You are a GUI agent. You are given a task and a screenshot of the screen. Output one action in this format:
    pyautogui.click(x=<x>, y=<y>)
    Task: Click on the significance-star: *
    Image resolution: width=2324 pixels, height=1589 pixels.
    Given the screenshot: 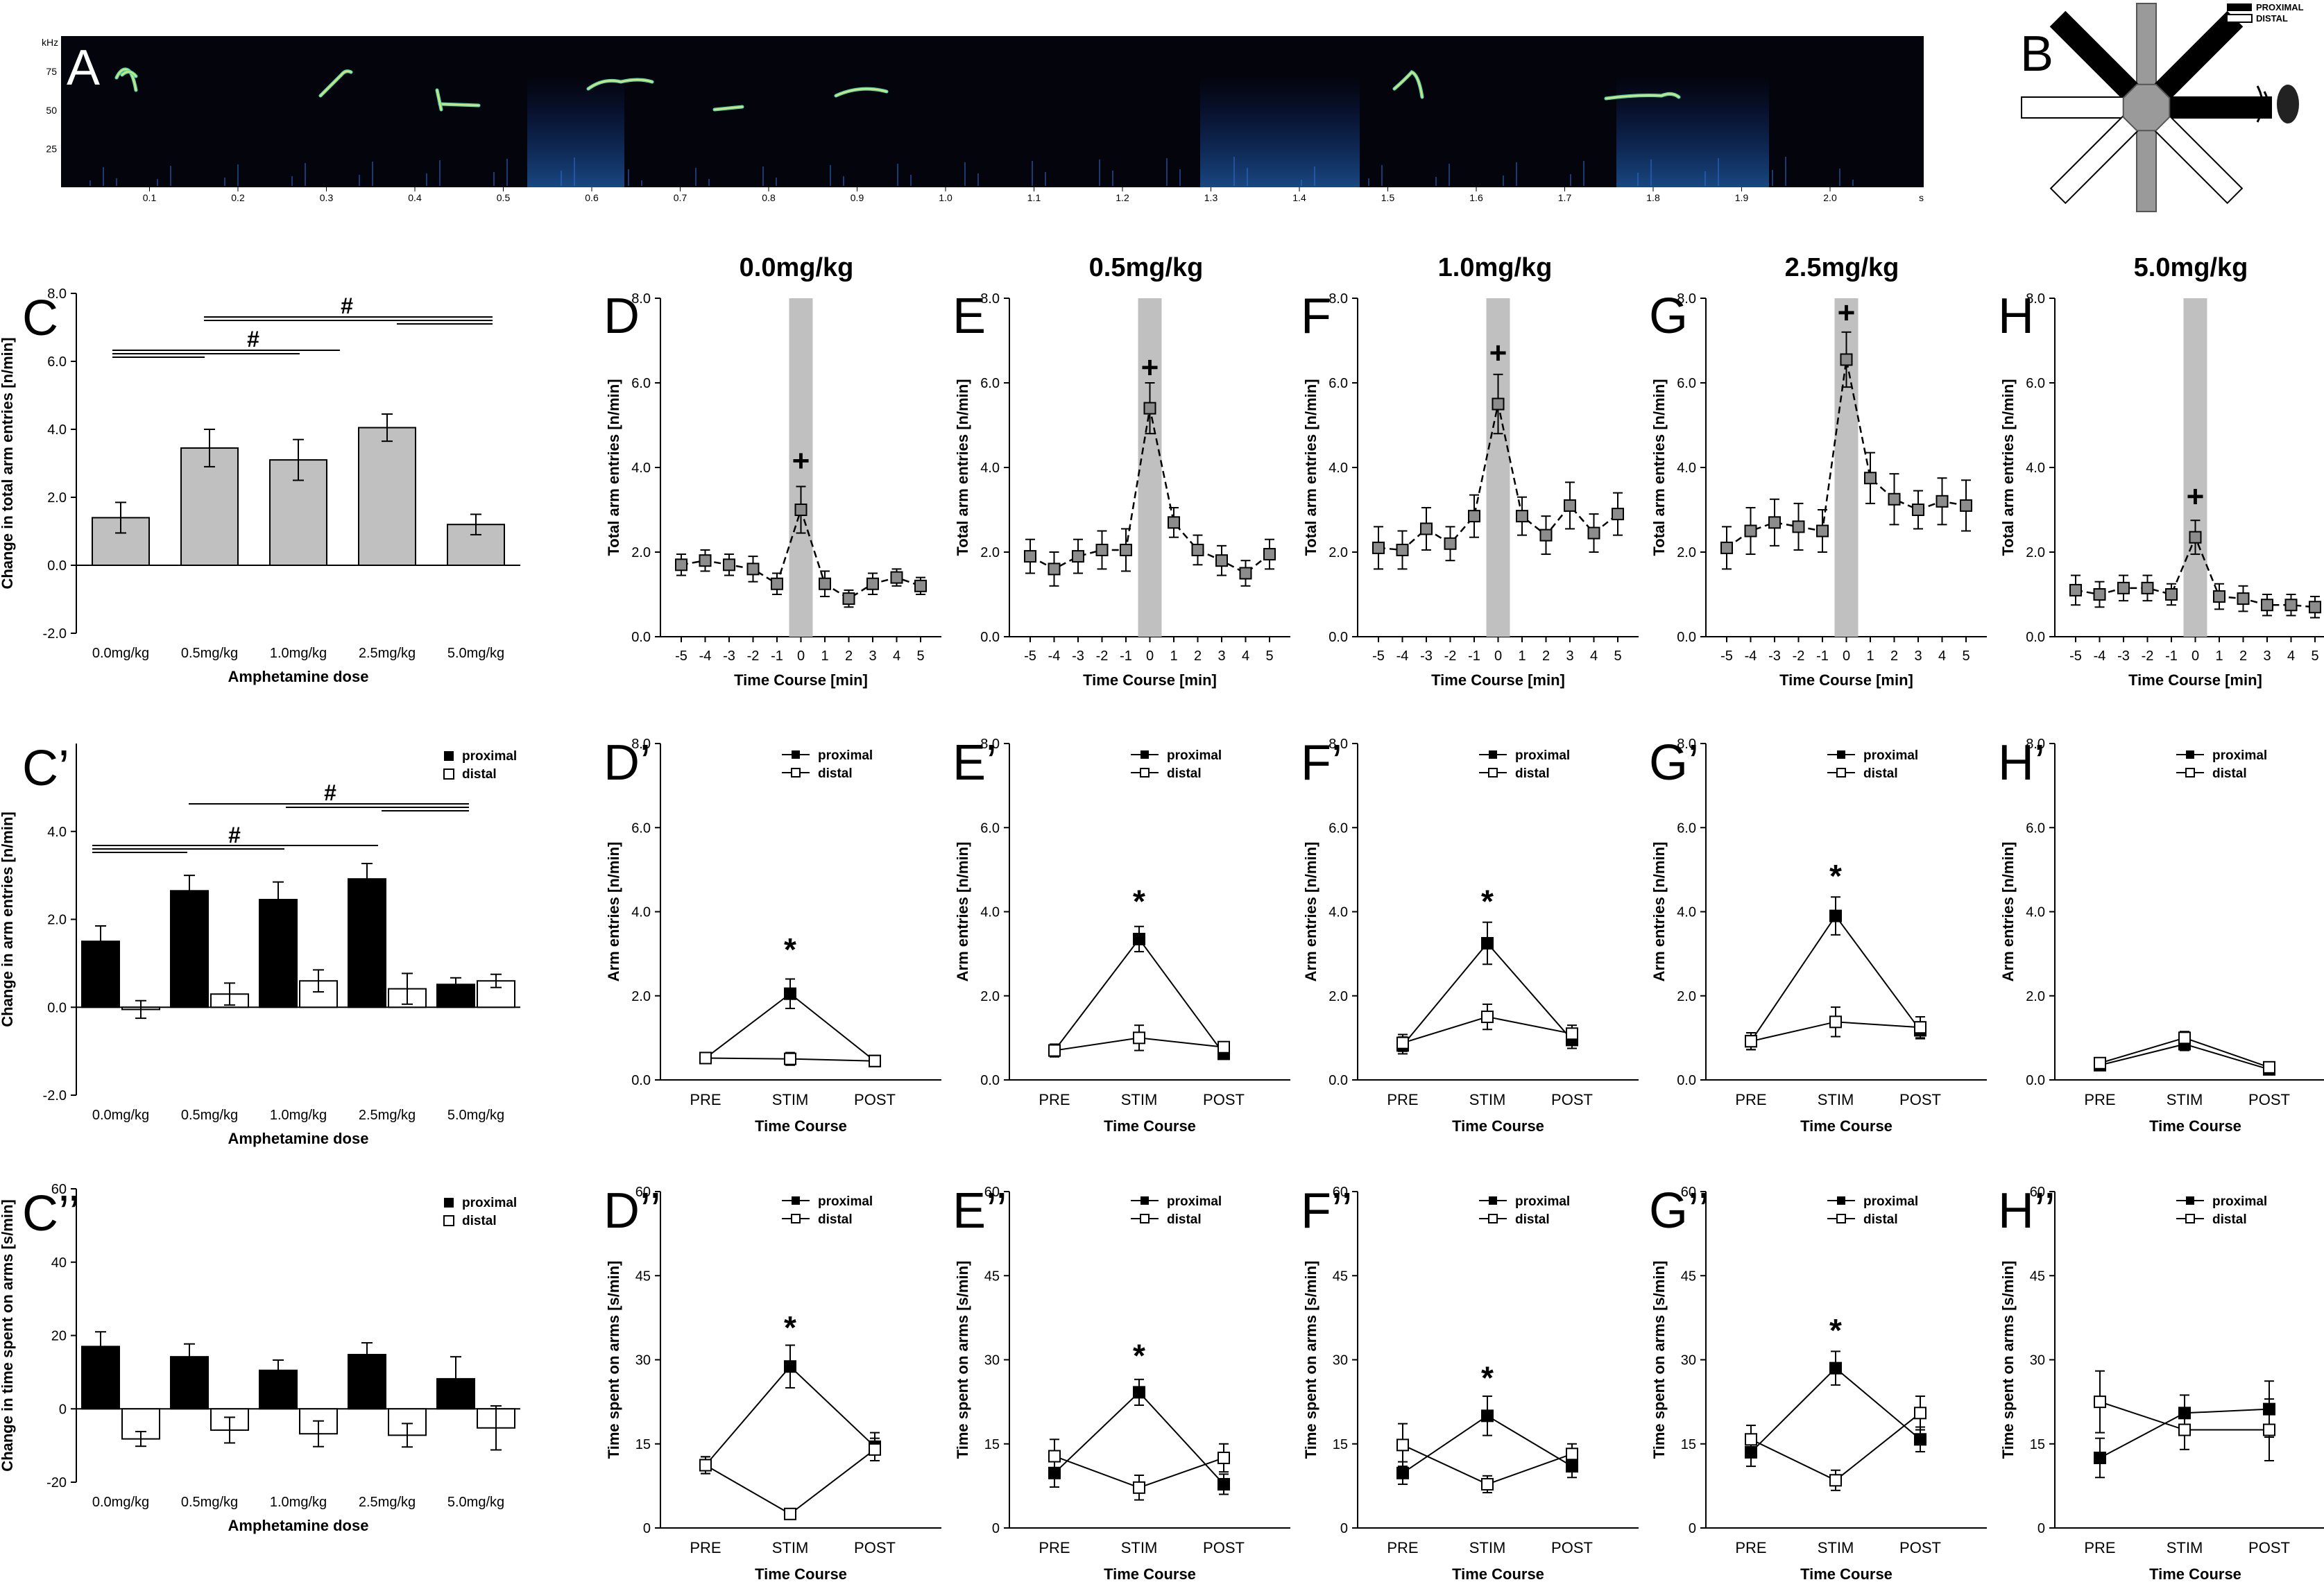 What is the action you would take?
    pyautogui.click(x=1835, y=1330)
    